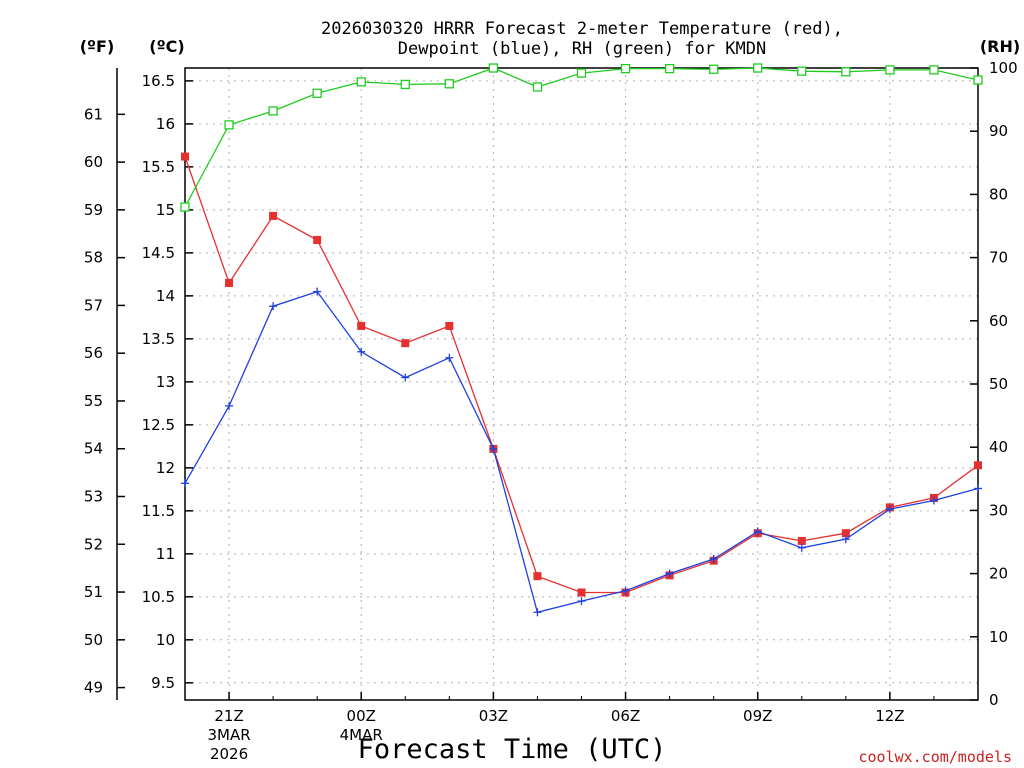  What do you see at coordinates (93, 544) in the screenshot?
I see `fahrenheit-tick-label: 52` at bounding box center [93, 544].